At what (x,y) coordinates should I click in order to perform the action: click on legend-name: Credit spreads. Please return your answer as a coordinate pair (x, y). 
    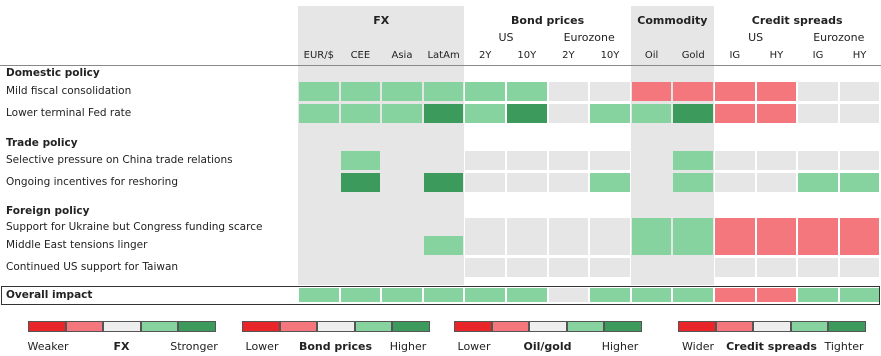
    Looking at the image, I should click on (771, 346).